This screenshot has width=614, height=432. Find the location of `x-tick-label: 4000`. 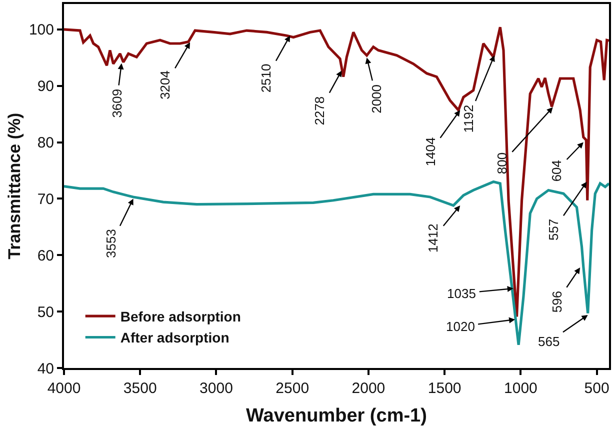

x-tick-label: 4000 is located at coordinates (64, 388).